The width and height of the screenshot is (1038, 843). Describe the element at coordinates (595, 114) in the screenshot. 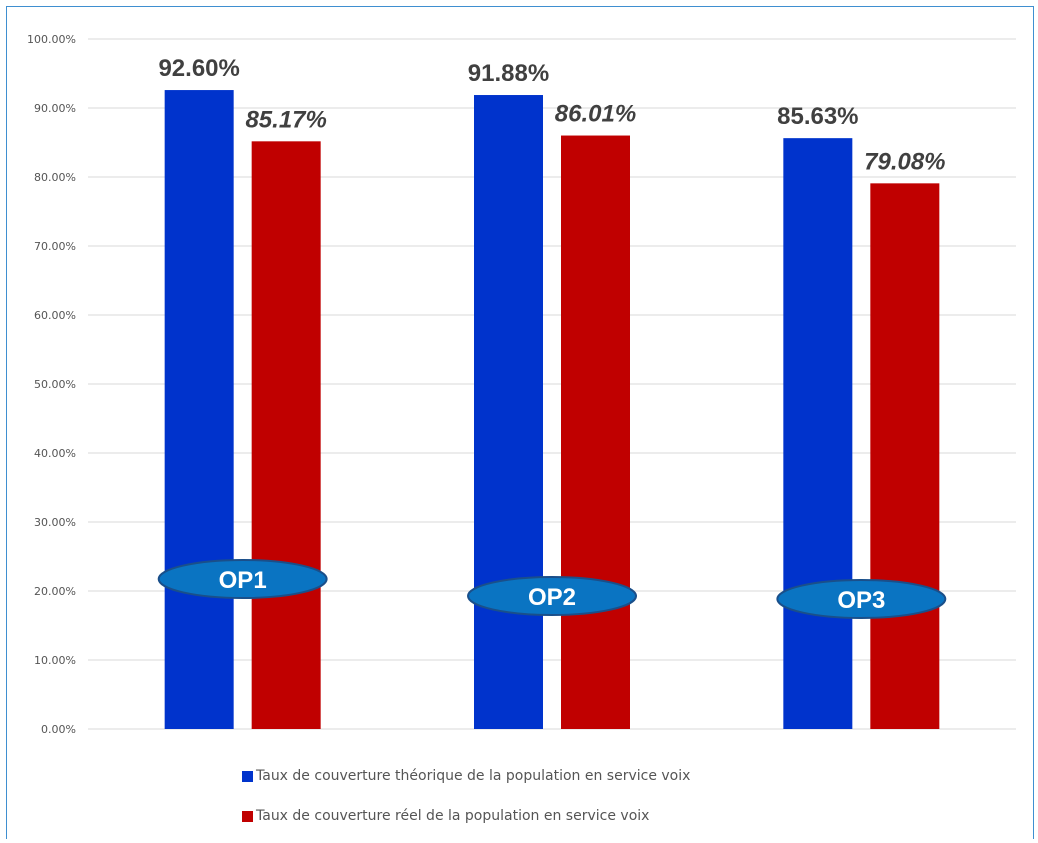

I see `data-label-real-op2: 86.01%` at that location.